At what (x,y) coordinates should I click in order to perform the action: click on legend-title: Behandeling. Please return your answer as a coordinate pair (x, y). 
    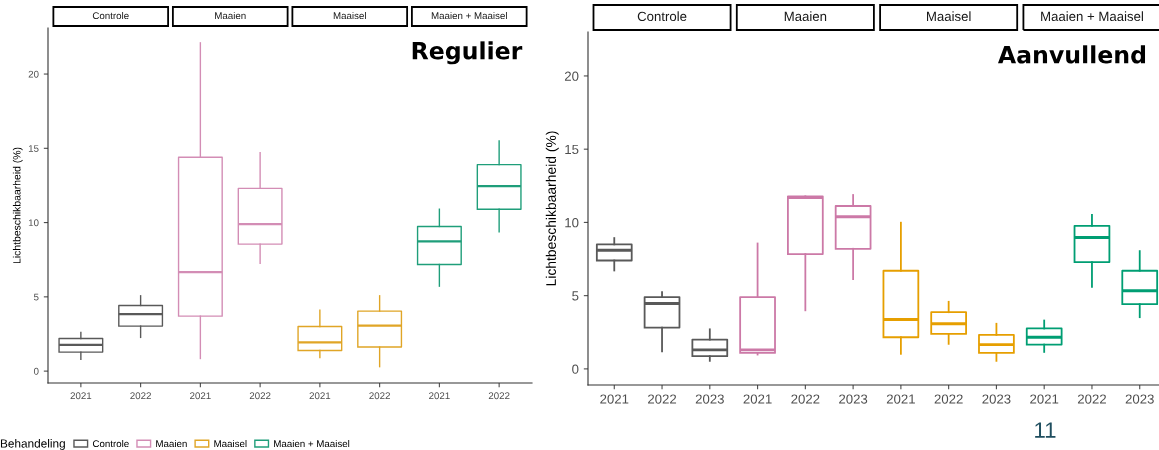
    Looking at the image, I should click on (32, 444).